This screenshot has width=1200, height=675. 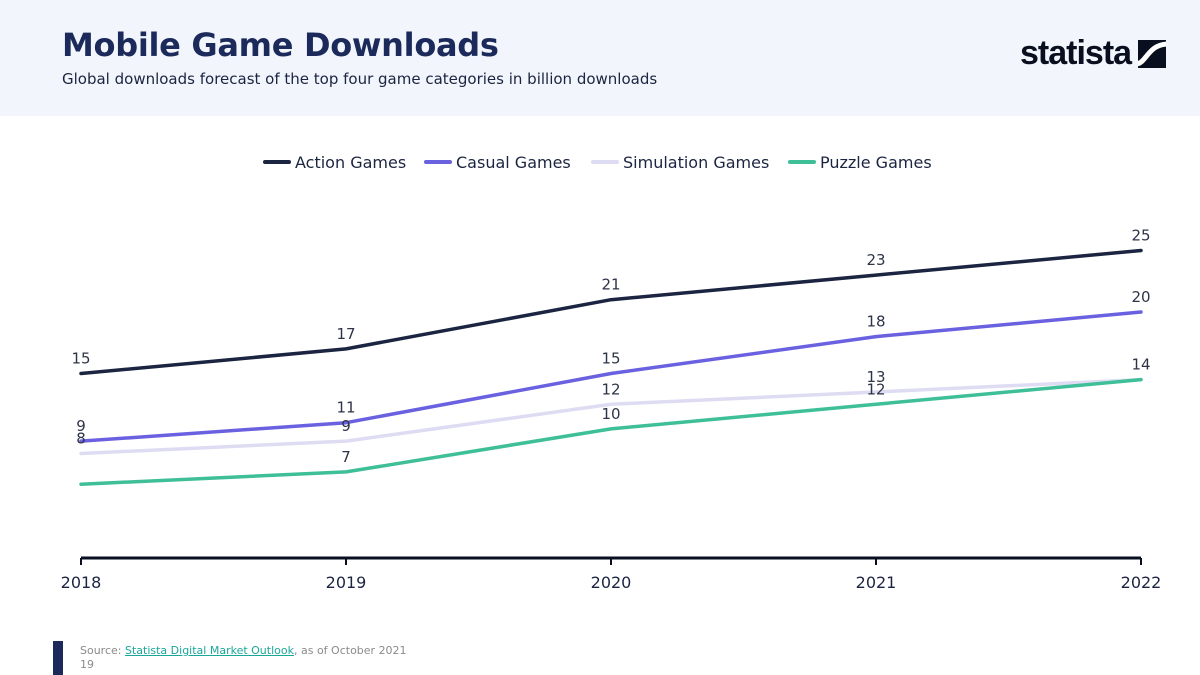 What do you see at coordinates (1076, 53) in the screenshot?
I see `logo-wordmark: statista` at bounding box center [1076, 53].